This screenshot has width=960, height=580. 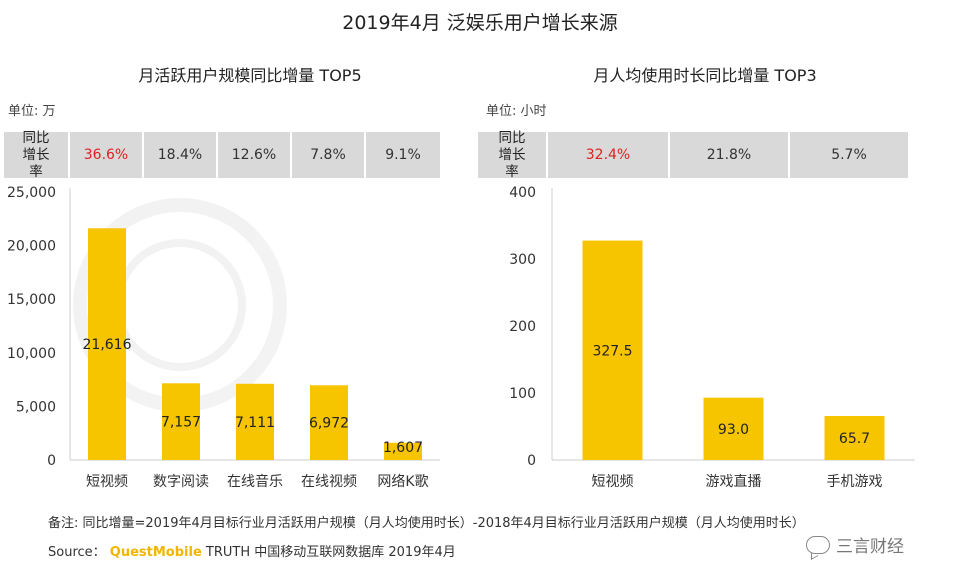 What do you see at coordinates (522, 260) in the screenshot?
I see `y-tick-label: 300` at bounding box center [522, 260].